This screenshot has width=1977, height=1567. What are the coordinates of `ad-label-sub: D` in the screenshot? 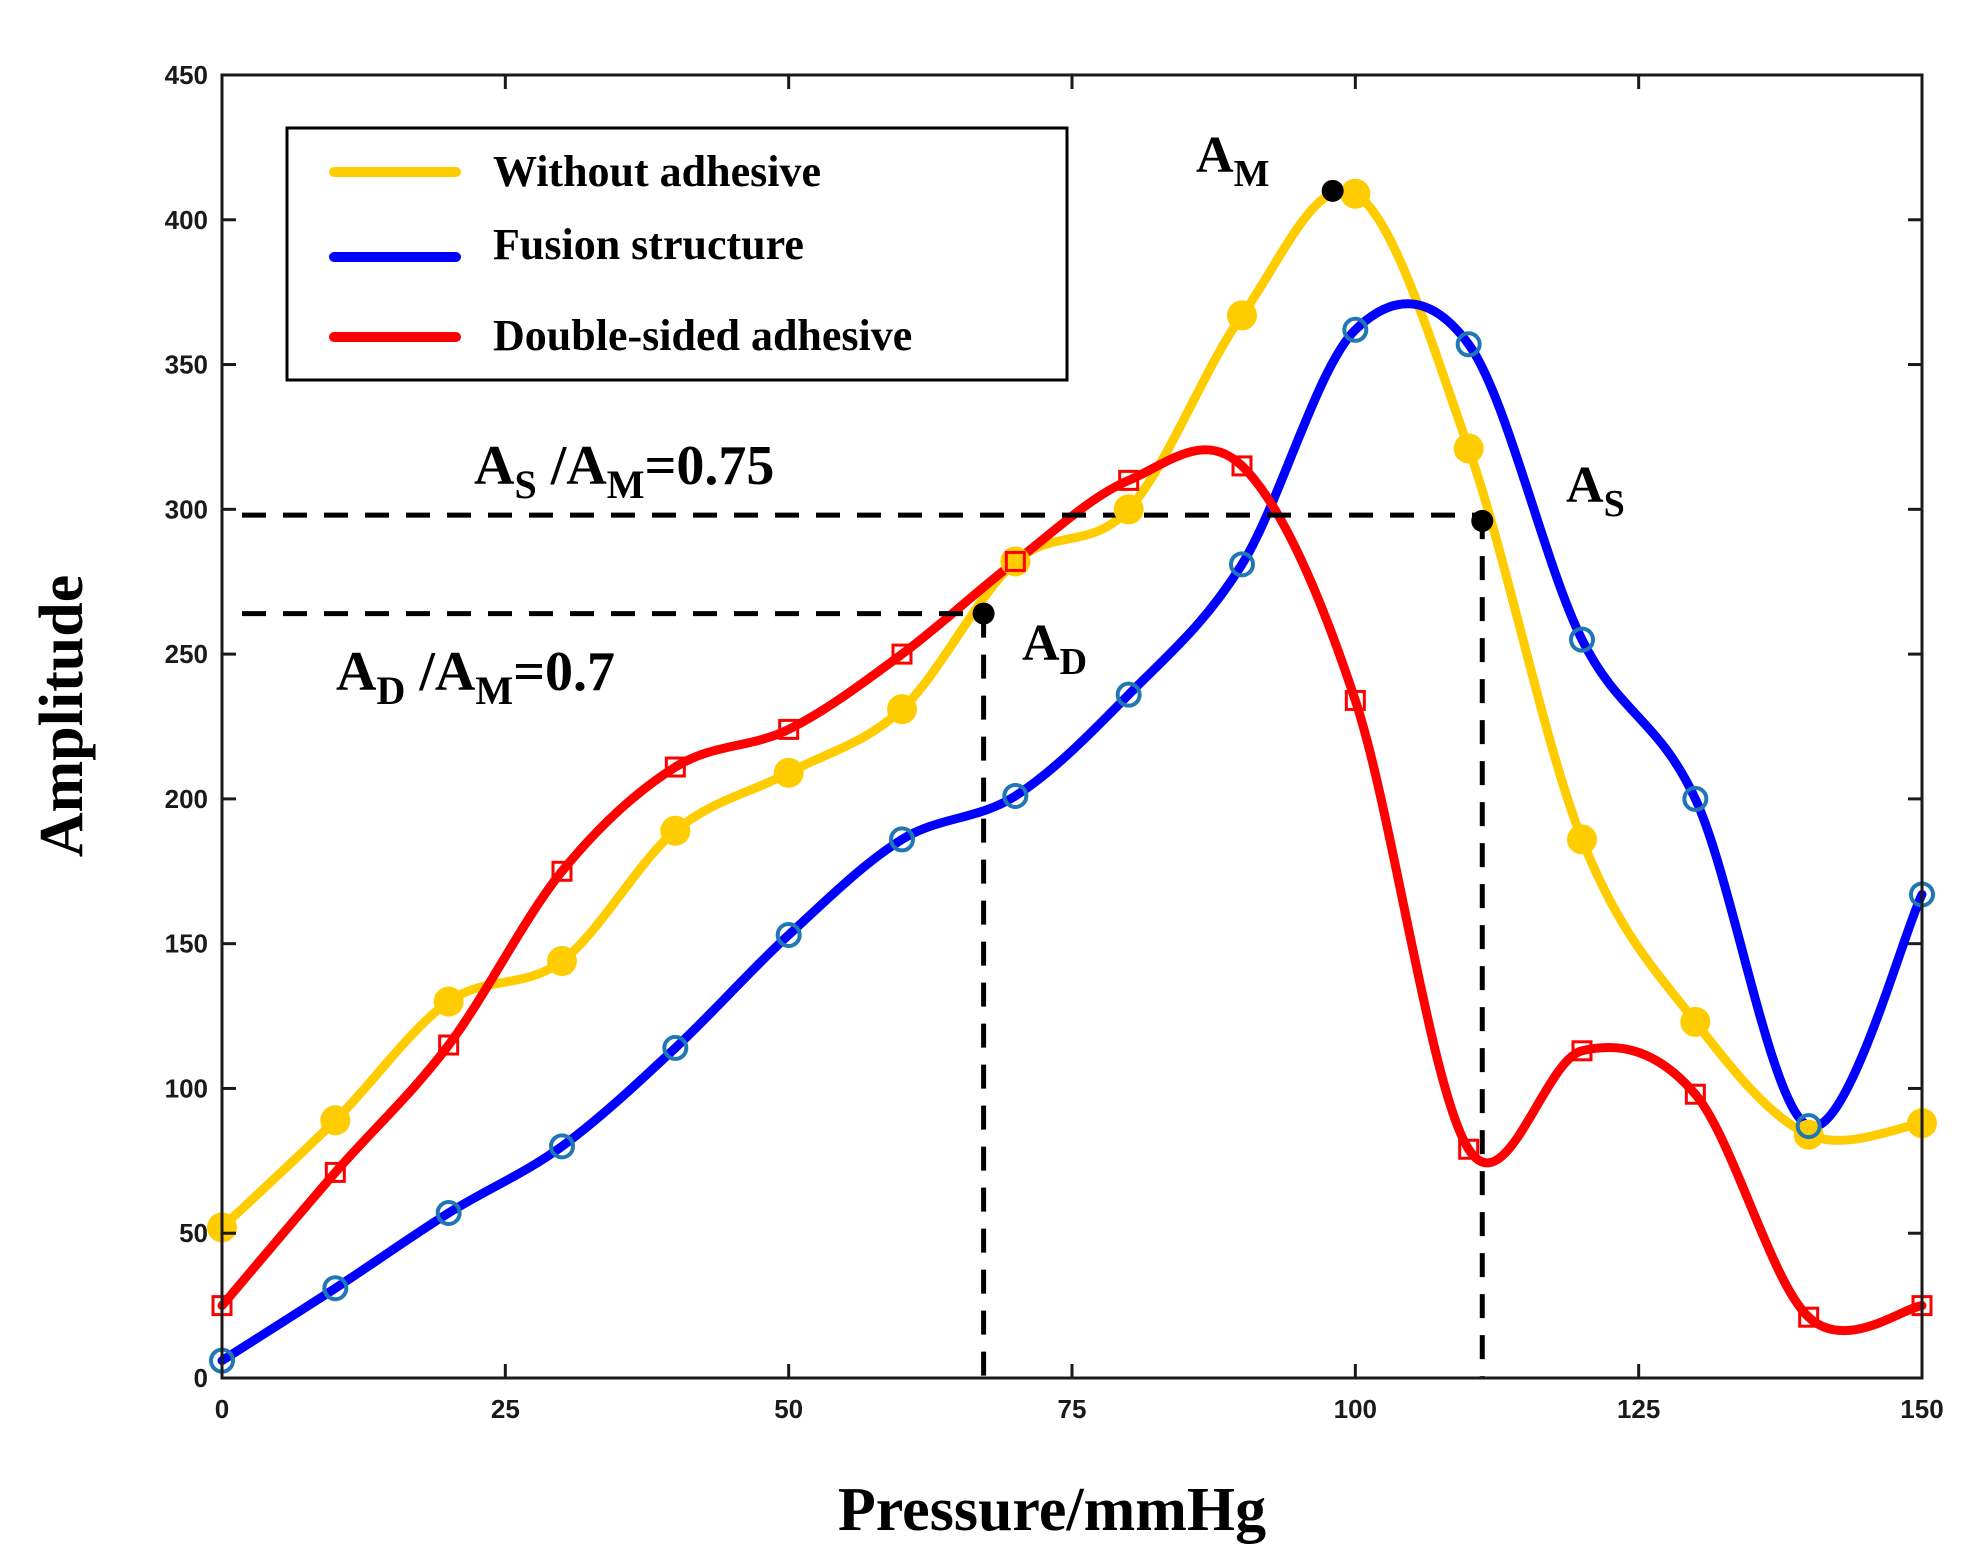 It's located at (1073, 662).